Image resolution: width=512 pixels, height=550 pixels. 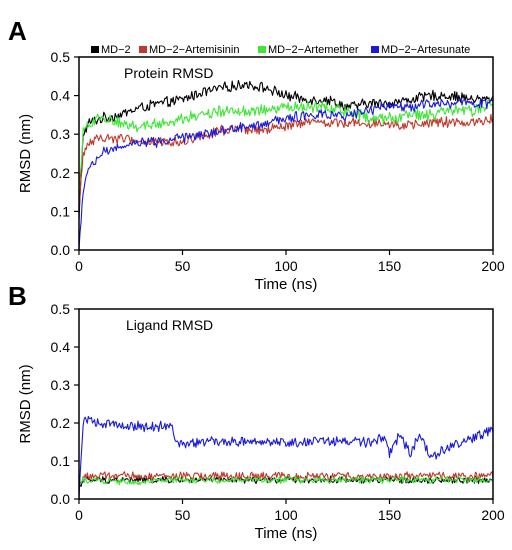 I want to click on series-group, so click(x=286, y=457).